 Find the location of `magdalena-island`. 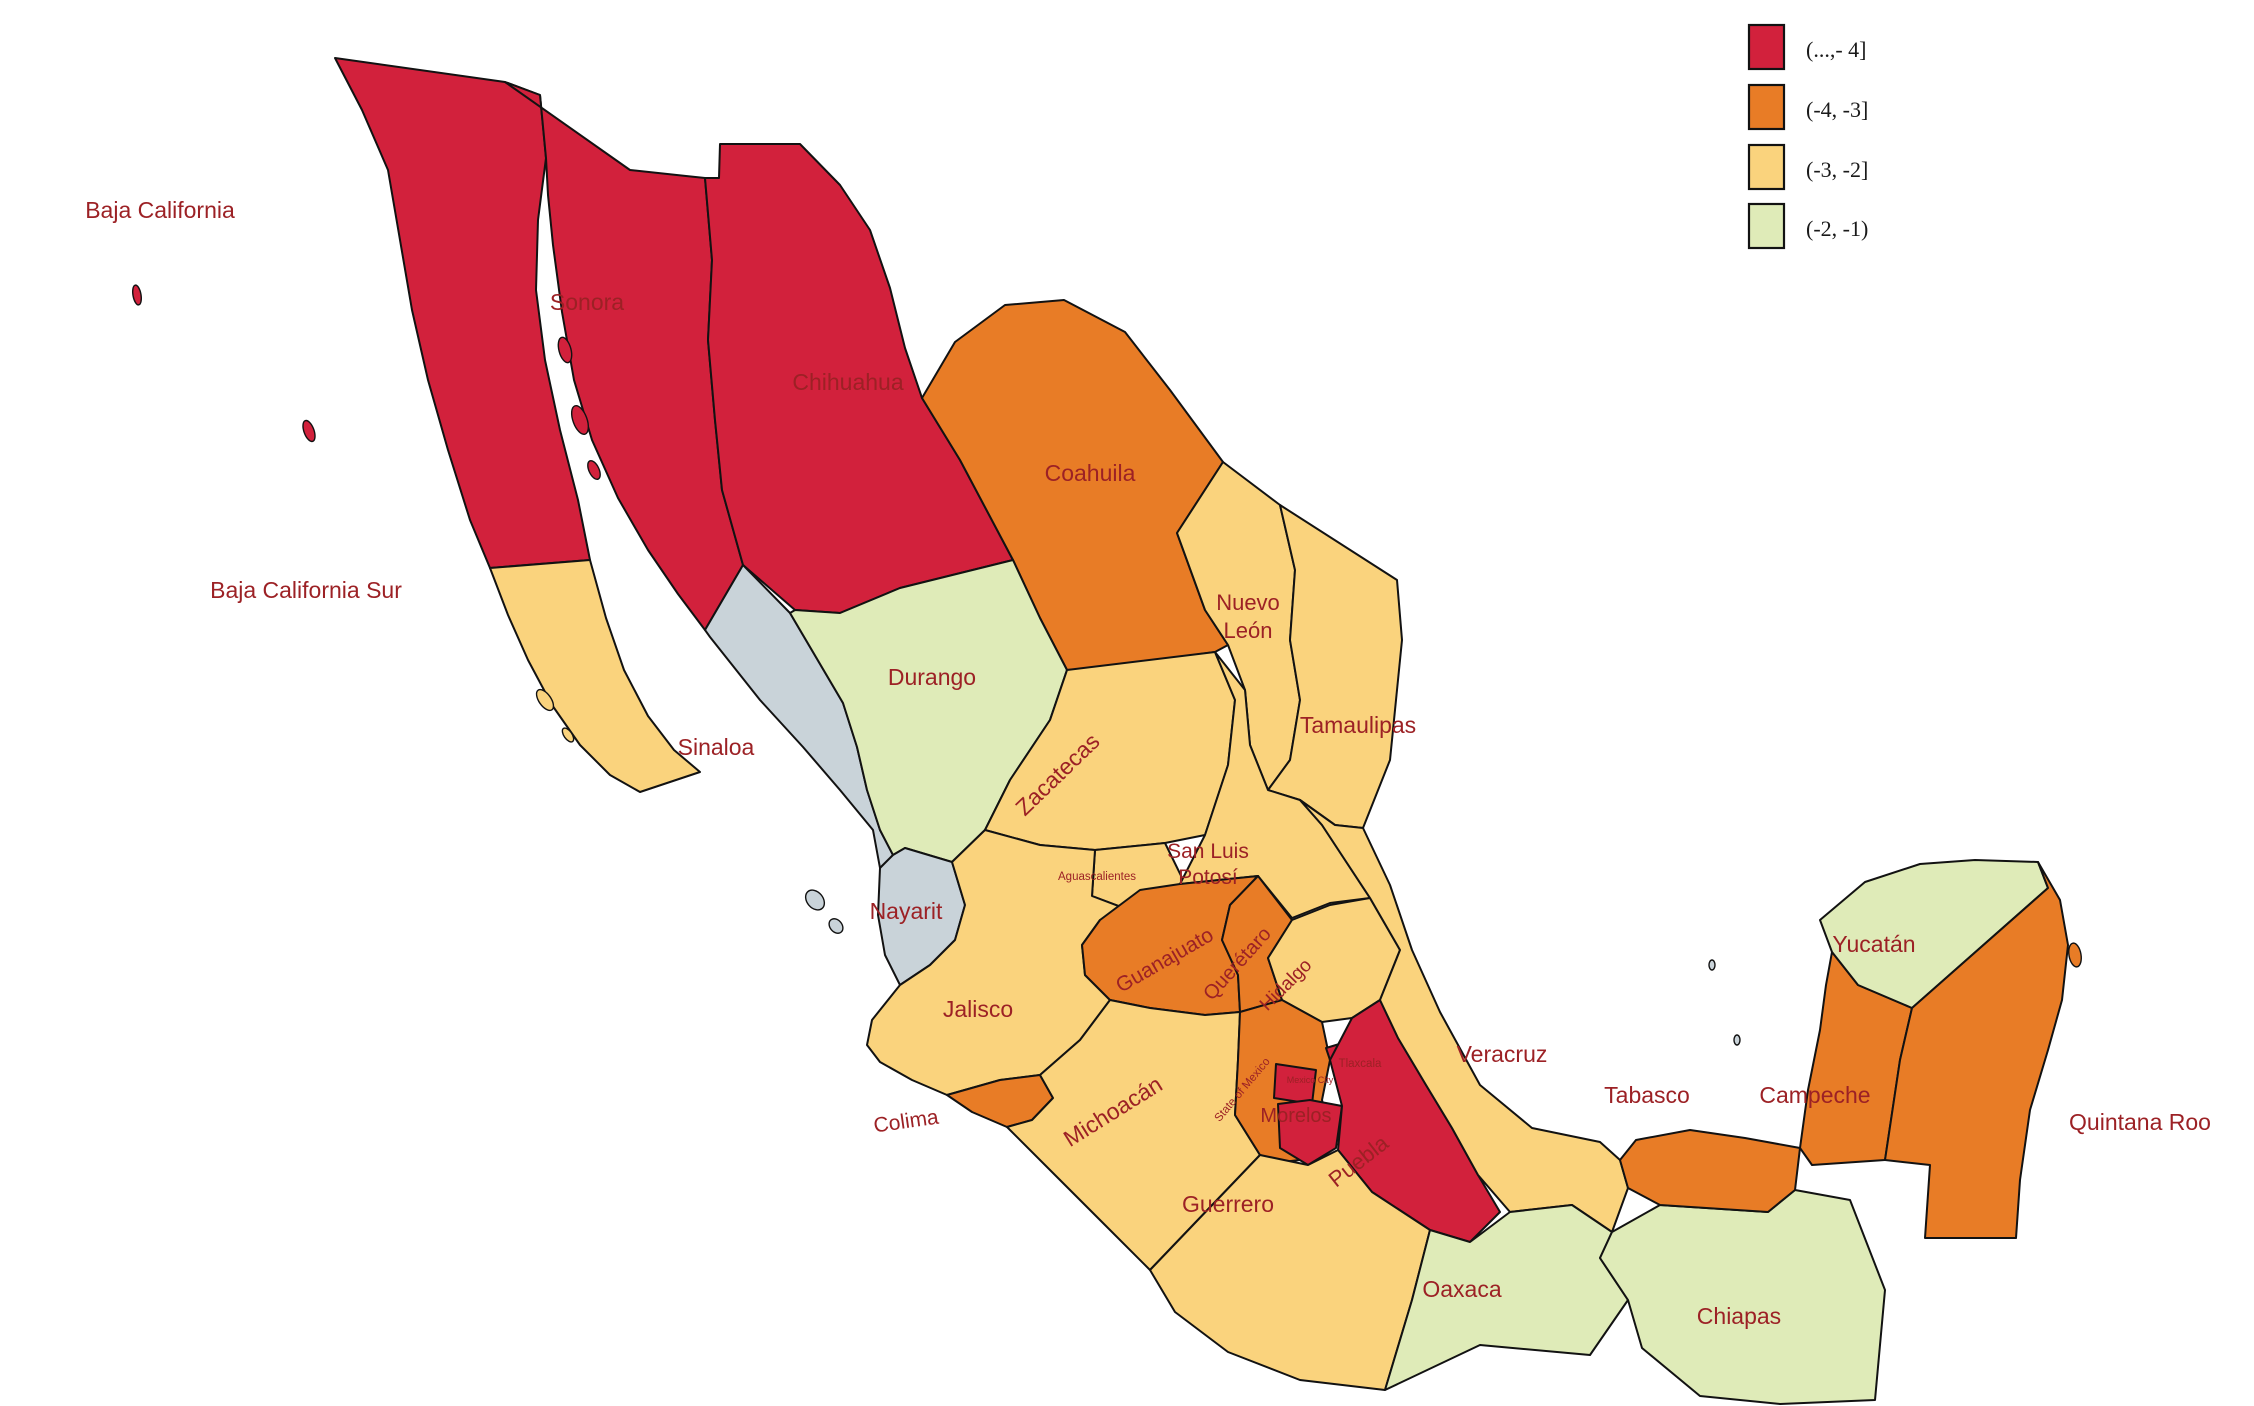

magdalena-island is located at coordinates (545, 700).